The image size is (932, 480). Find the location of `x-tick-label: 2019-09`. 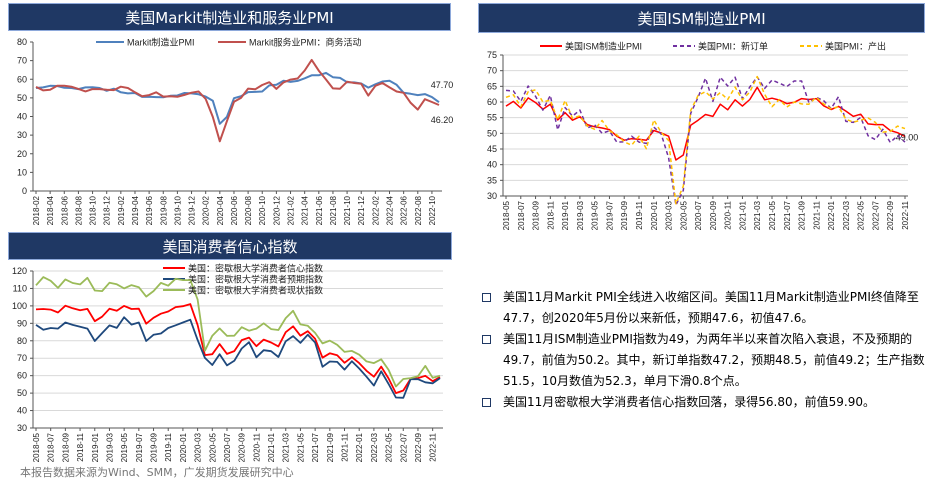

x-tick-label: 2019-09 is located at coordinates (154, 447).